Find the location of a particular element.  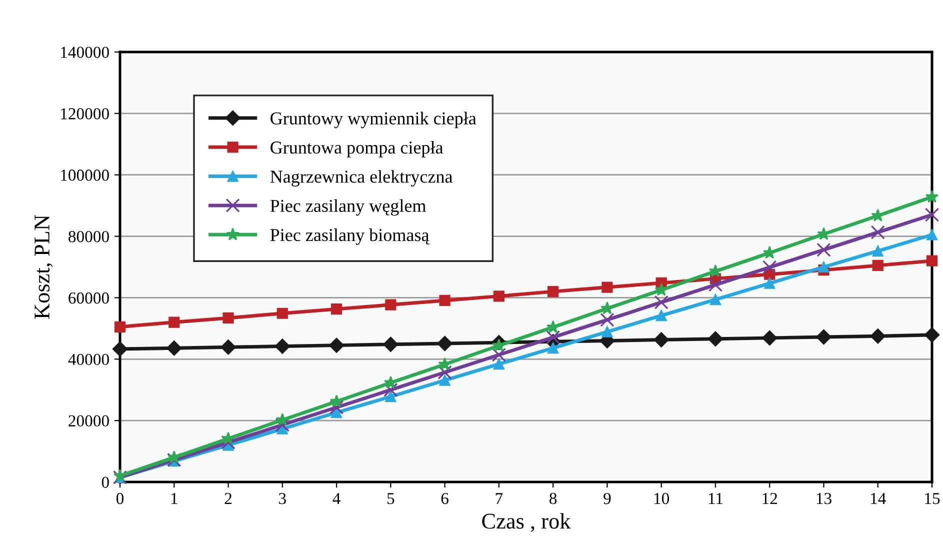

x-tick-label: 13 is located at coordinates (824, 498).